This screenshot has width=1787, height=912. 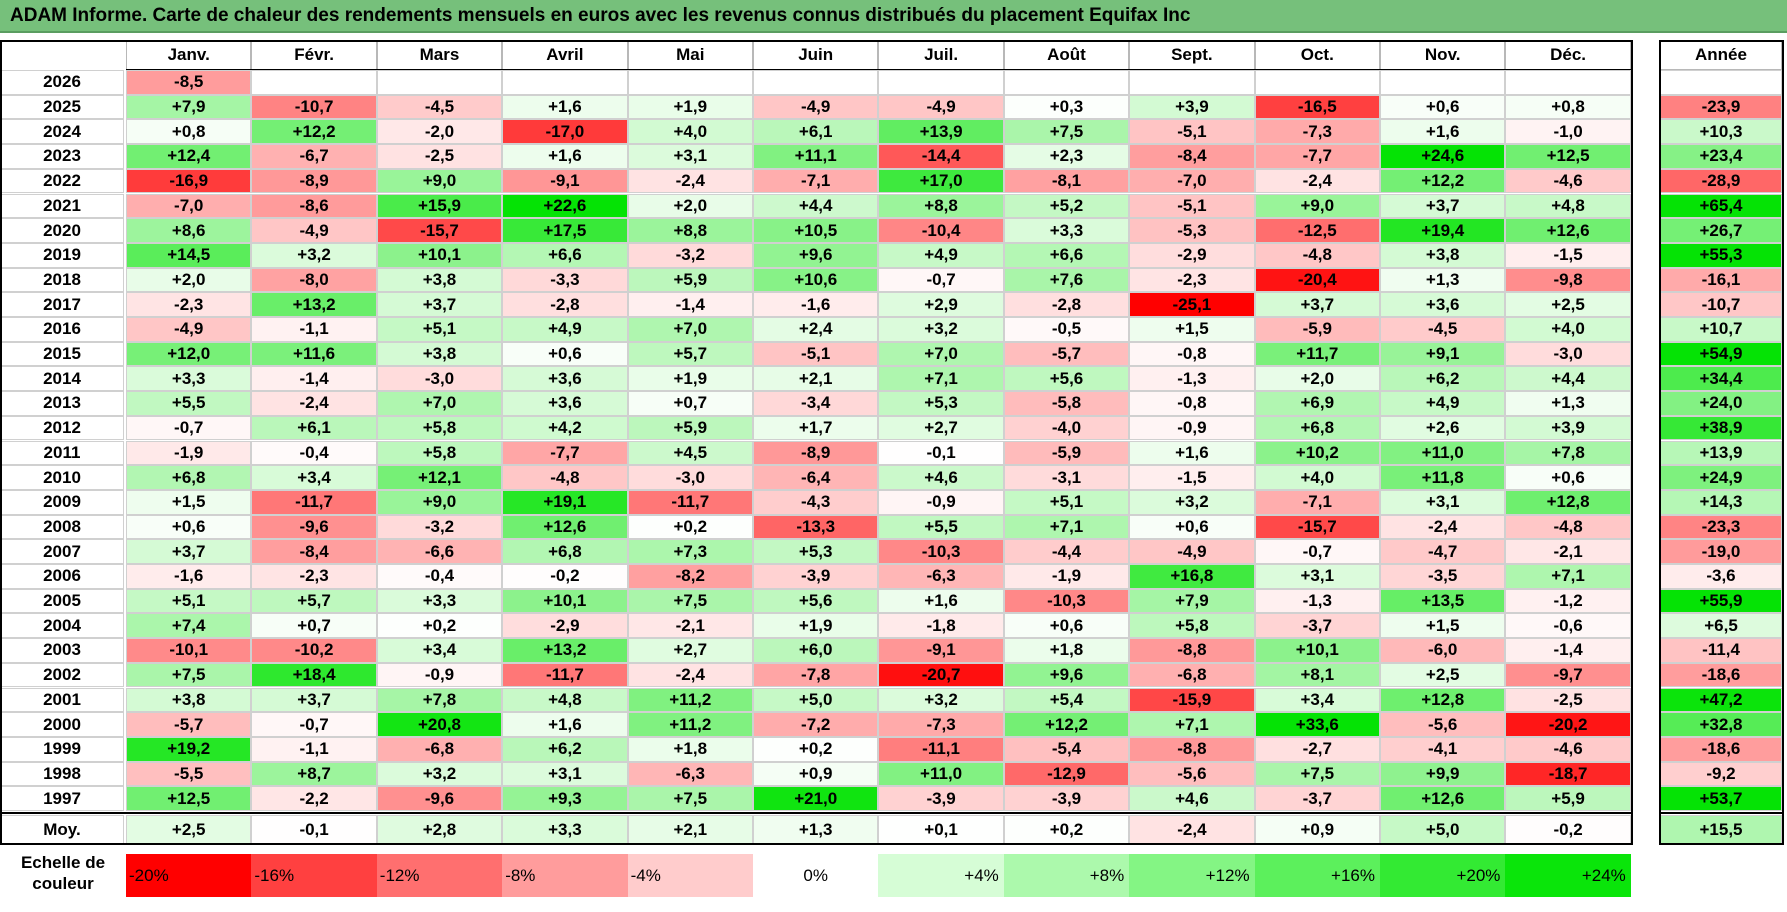 What do you see at coordinates (63, 873) in the screenshot?
I see `color-scale-label: Echelle de couleur` at bounding box center [63, 873].